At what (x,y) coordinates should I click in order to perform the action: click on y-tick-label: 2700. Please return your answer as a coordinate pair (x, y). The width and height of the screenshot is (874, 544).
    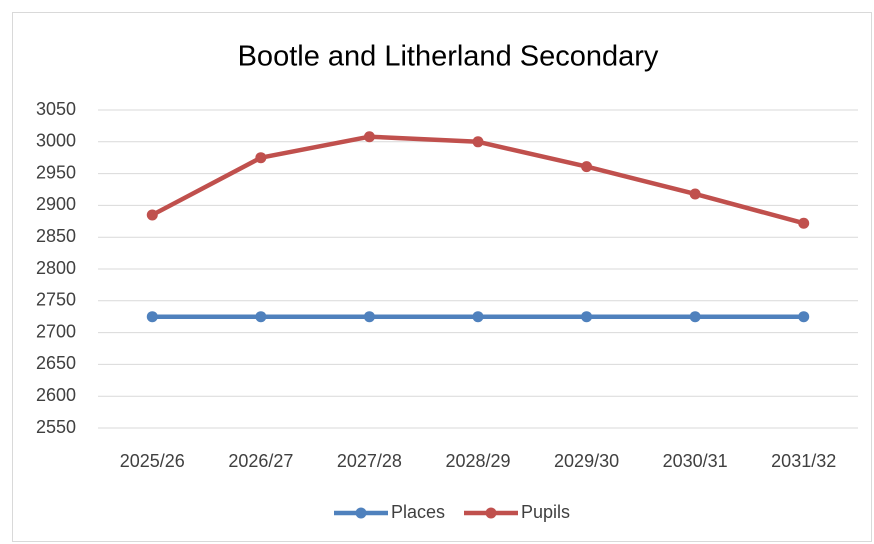
    Looking at the image, I should click on (56, 331).